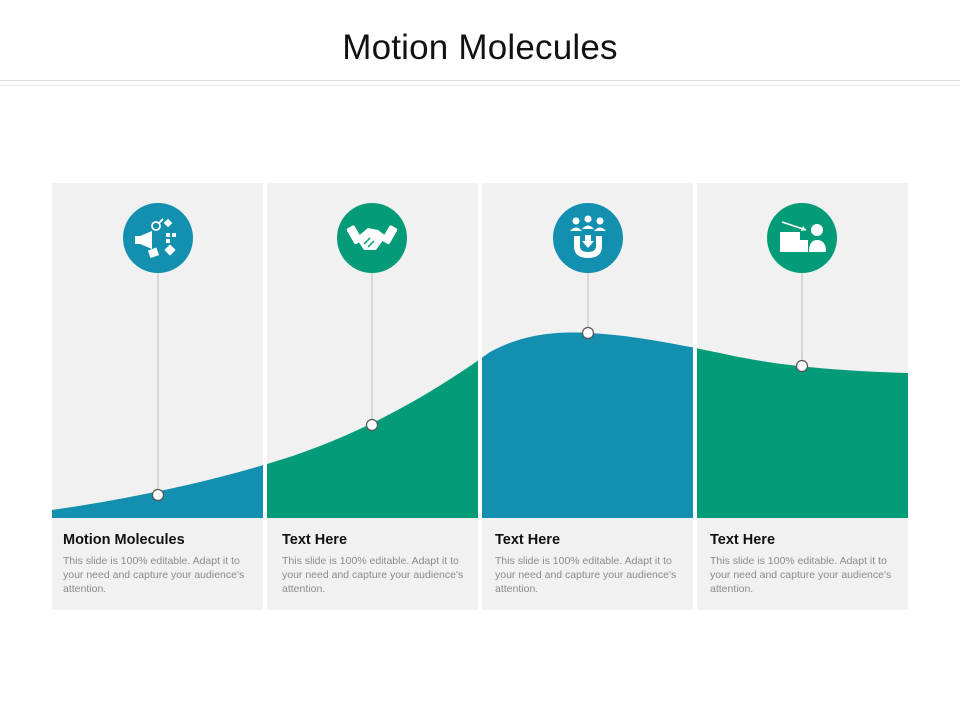 This screenshot has width=960, height=720. Describe the element at coordinates (315, 540) in the screenshot. I see `column-heading-2: Text Here` at that location.